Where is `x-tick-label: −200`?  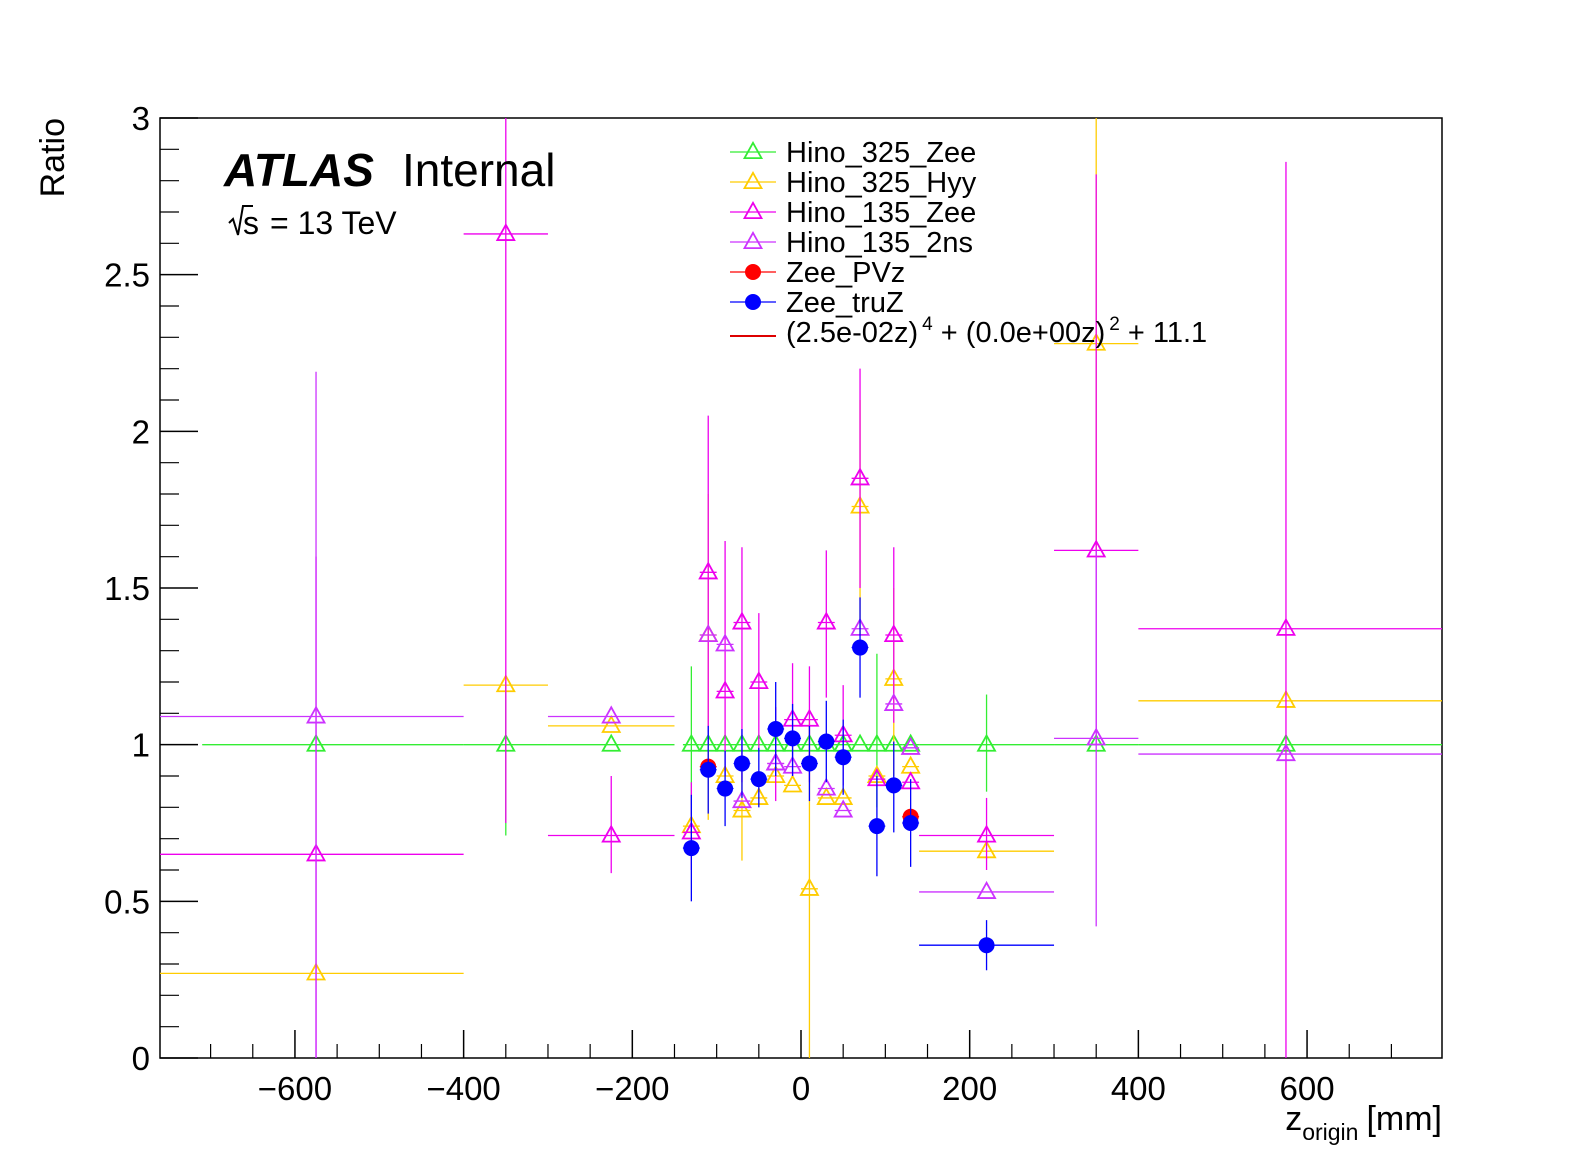
x-tick-label: −200 is located at coordinates (632, 1088).